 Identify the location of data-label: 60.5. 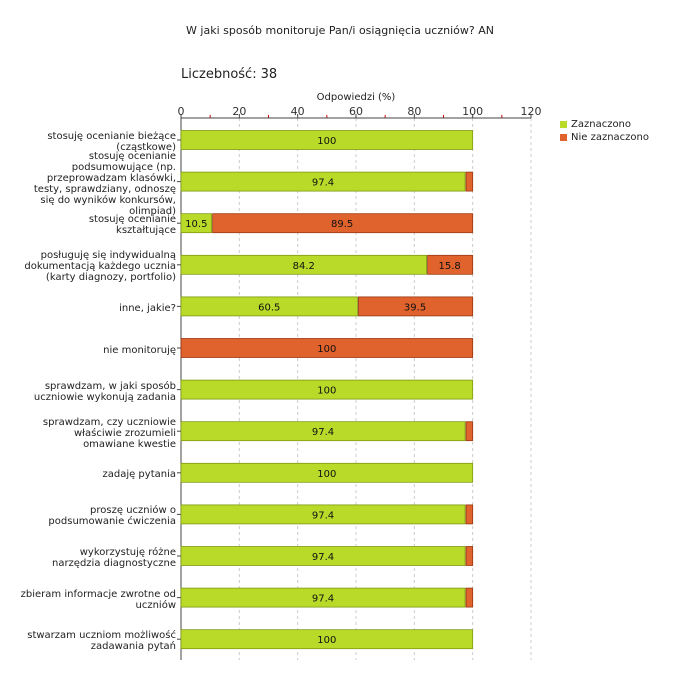
(269, 307).